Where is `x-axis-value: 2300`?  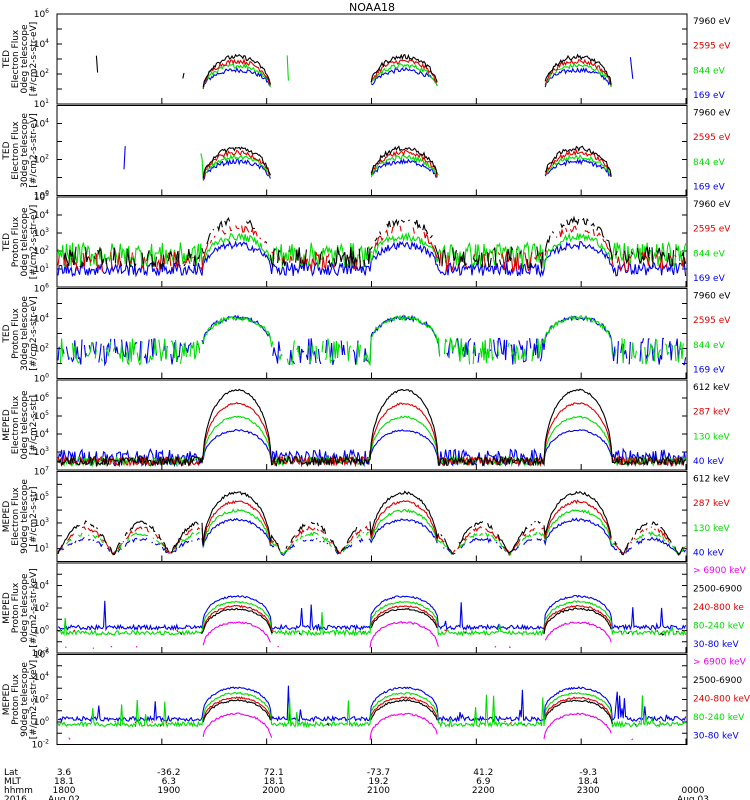 x-axis-value: 2300 is located at coordinates (588, 791).